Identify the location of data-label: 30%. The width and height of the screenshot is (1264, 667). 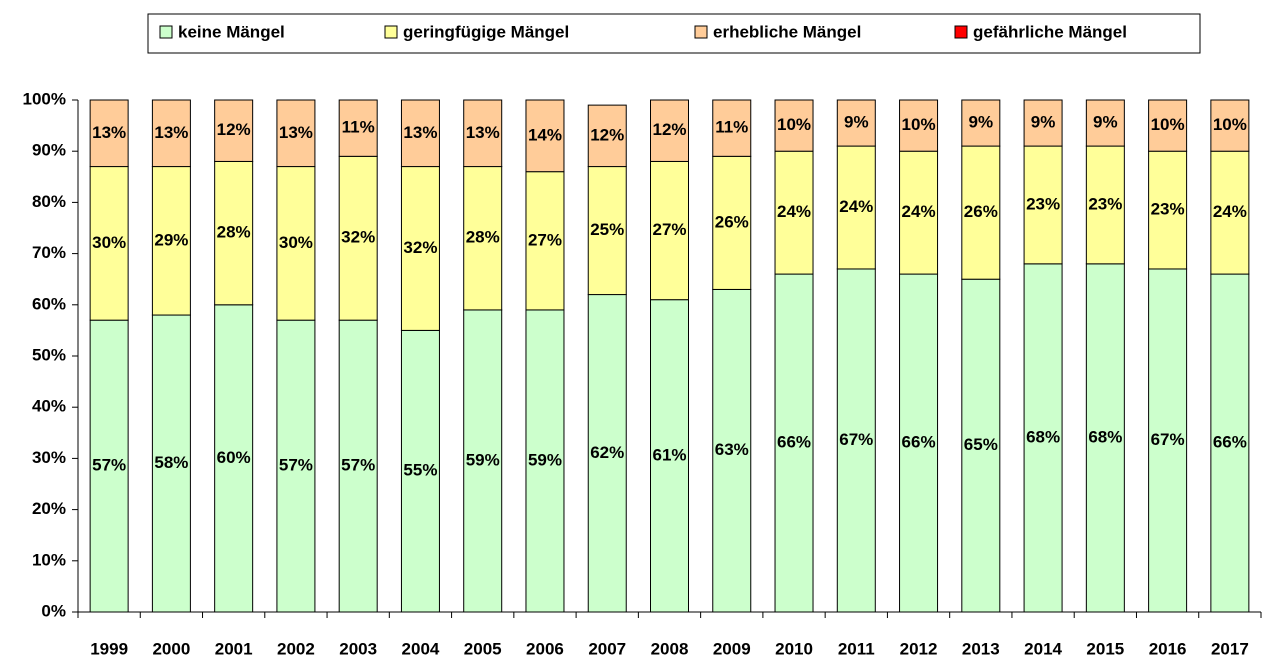
(109, 242).